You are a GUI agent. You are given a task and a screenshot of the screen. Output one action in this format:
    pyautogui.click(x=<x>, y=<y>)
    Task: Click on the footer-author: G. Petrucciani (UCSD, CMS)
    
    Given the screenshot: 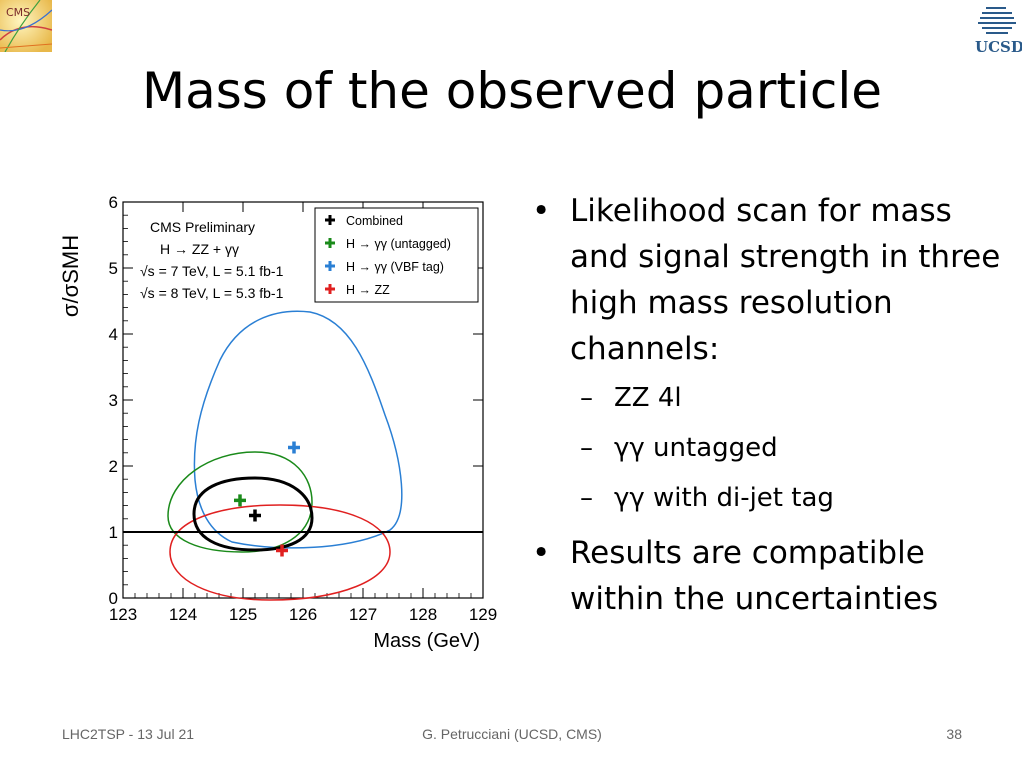 What is the action you would take?
    pyautogui.click(x=512, y=734)
    